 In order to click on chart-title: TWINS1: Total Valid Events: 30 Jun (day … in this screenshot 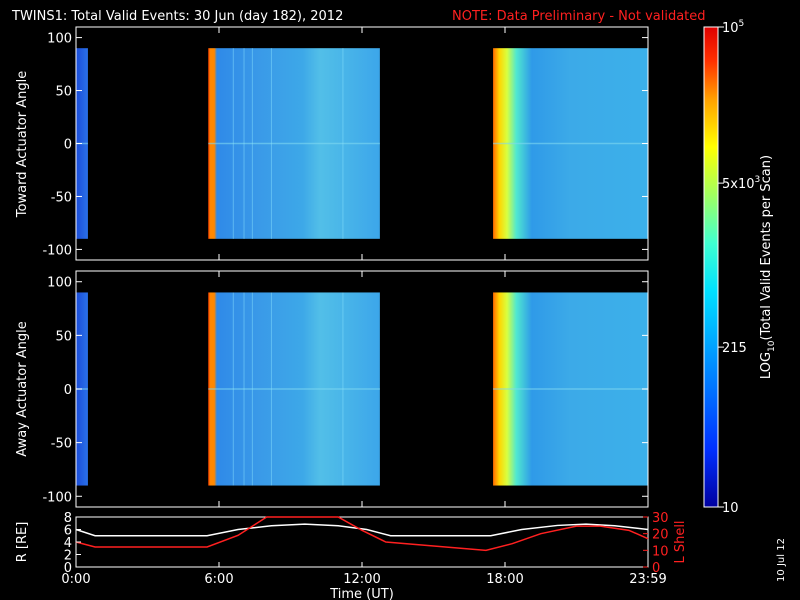, I will do `click(177, 16)`.